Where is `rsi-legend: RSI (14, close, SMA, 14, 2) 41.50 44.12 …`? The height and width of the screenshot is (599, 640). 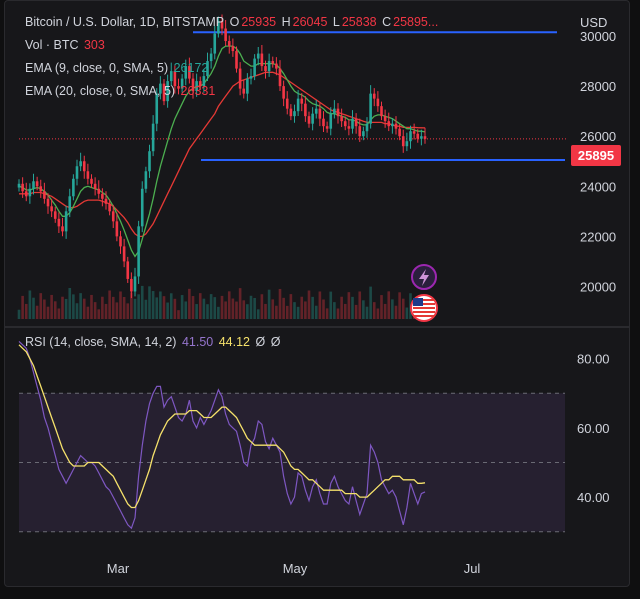 rsi-legend: RSI (14, close, SMA, 14, 2) 41.50 44.12 … is located at coordinates (153, 342).